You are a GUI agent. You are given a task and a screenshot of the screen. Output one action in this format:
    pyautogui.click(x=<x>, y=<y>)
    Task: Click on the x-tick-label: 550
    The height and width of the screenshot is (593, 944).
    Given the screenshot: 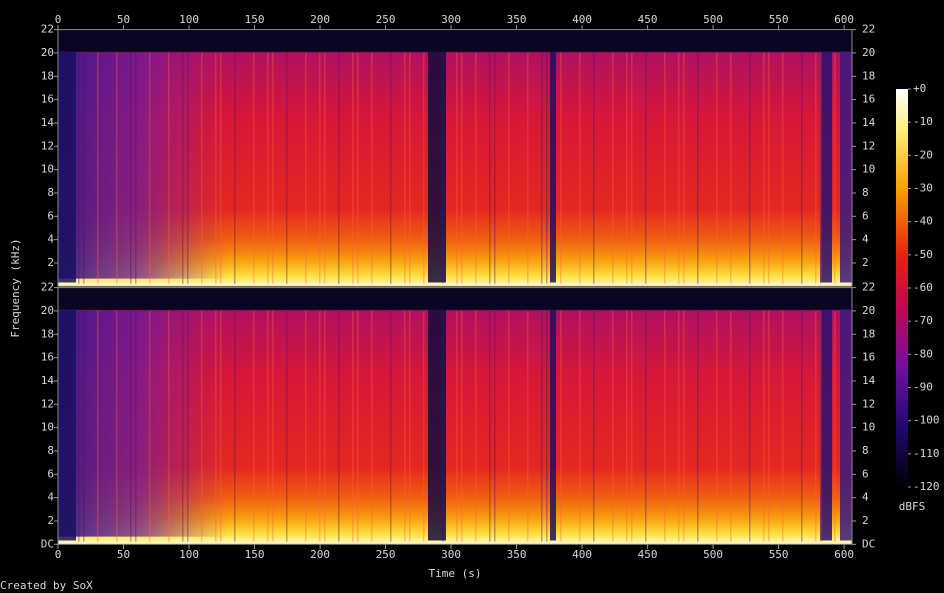 What is the action you would take?
    pyautogui.click(x=779, y=19)
    